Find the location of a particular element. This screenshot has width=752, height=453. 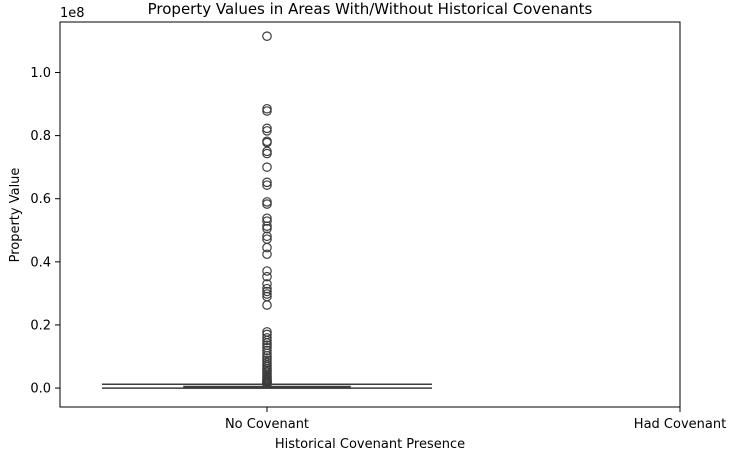

x-tick-label: No Covenant is located at coordinates (267, 424).